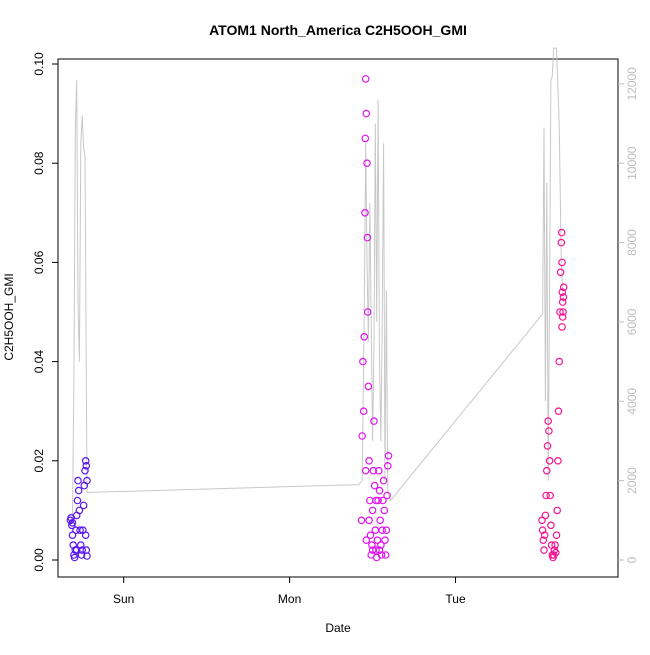 The image size is (650, 655). Describe the element at coordinates (39, 461) in the screenshot. I see `y-tick-label: 0.02` at that location.